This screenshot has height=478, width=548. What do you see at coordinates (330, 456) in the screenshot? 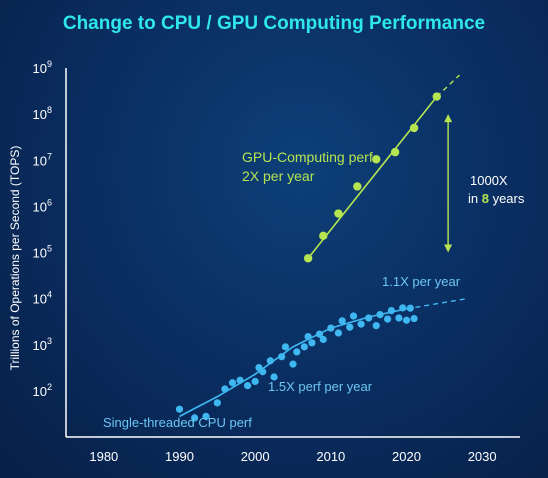
I see `x-tick-label: 2010` at bounding box center [330, 456].